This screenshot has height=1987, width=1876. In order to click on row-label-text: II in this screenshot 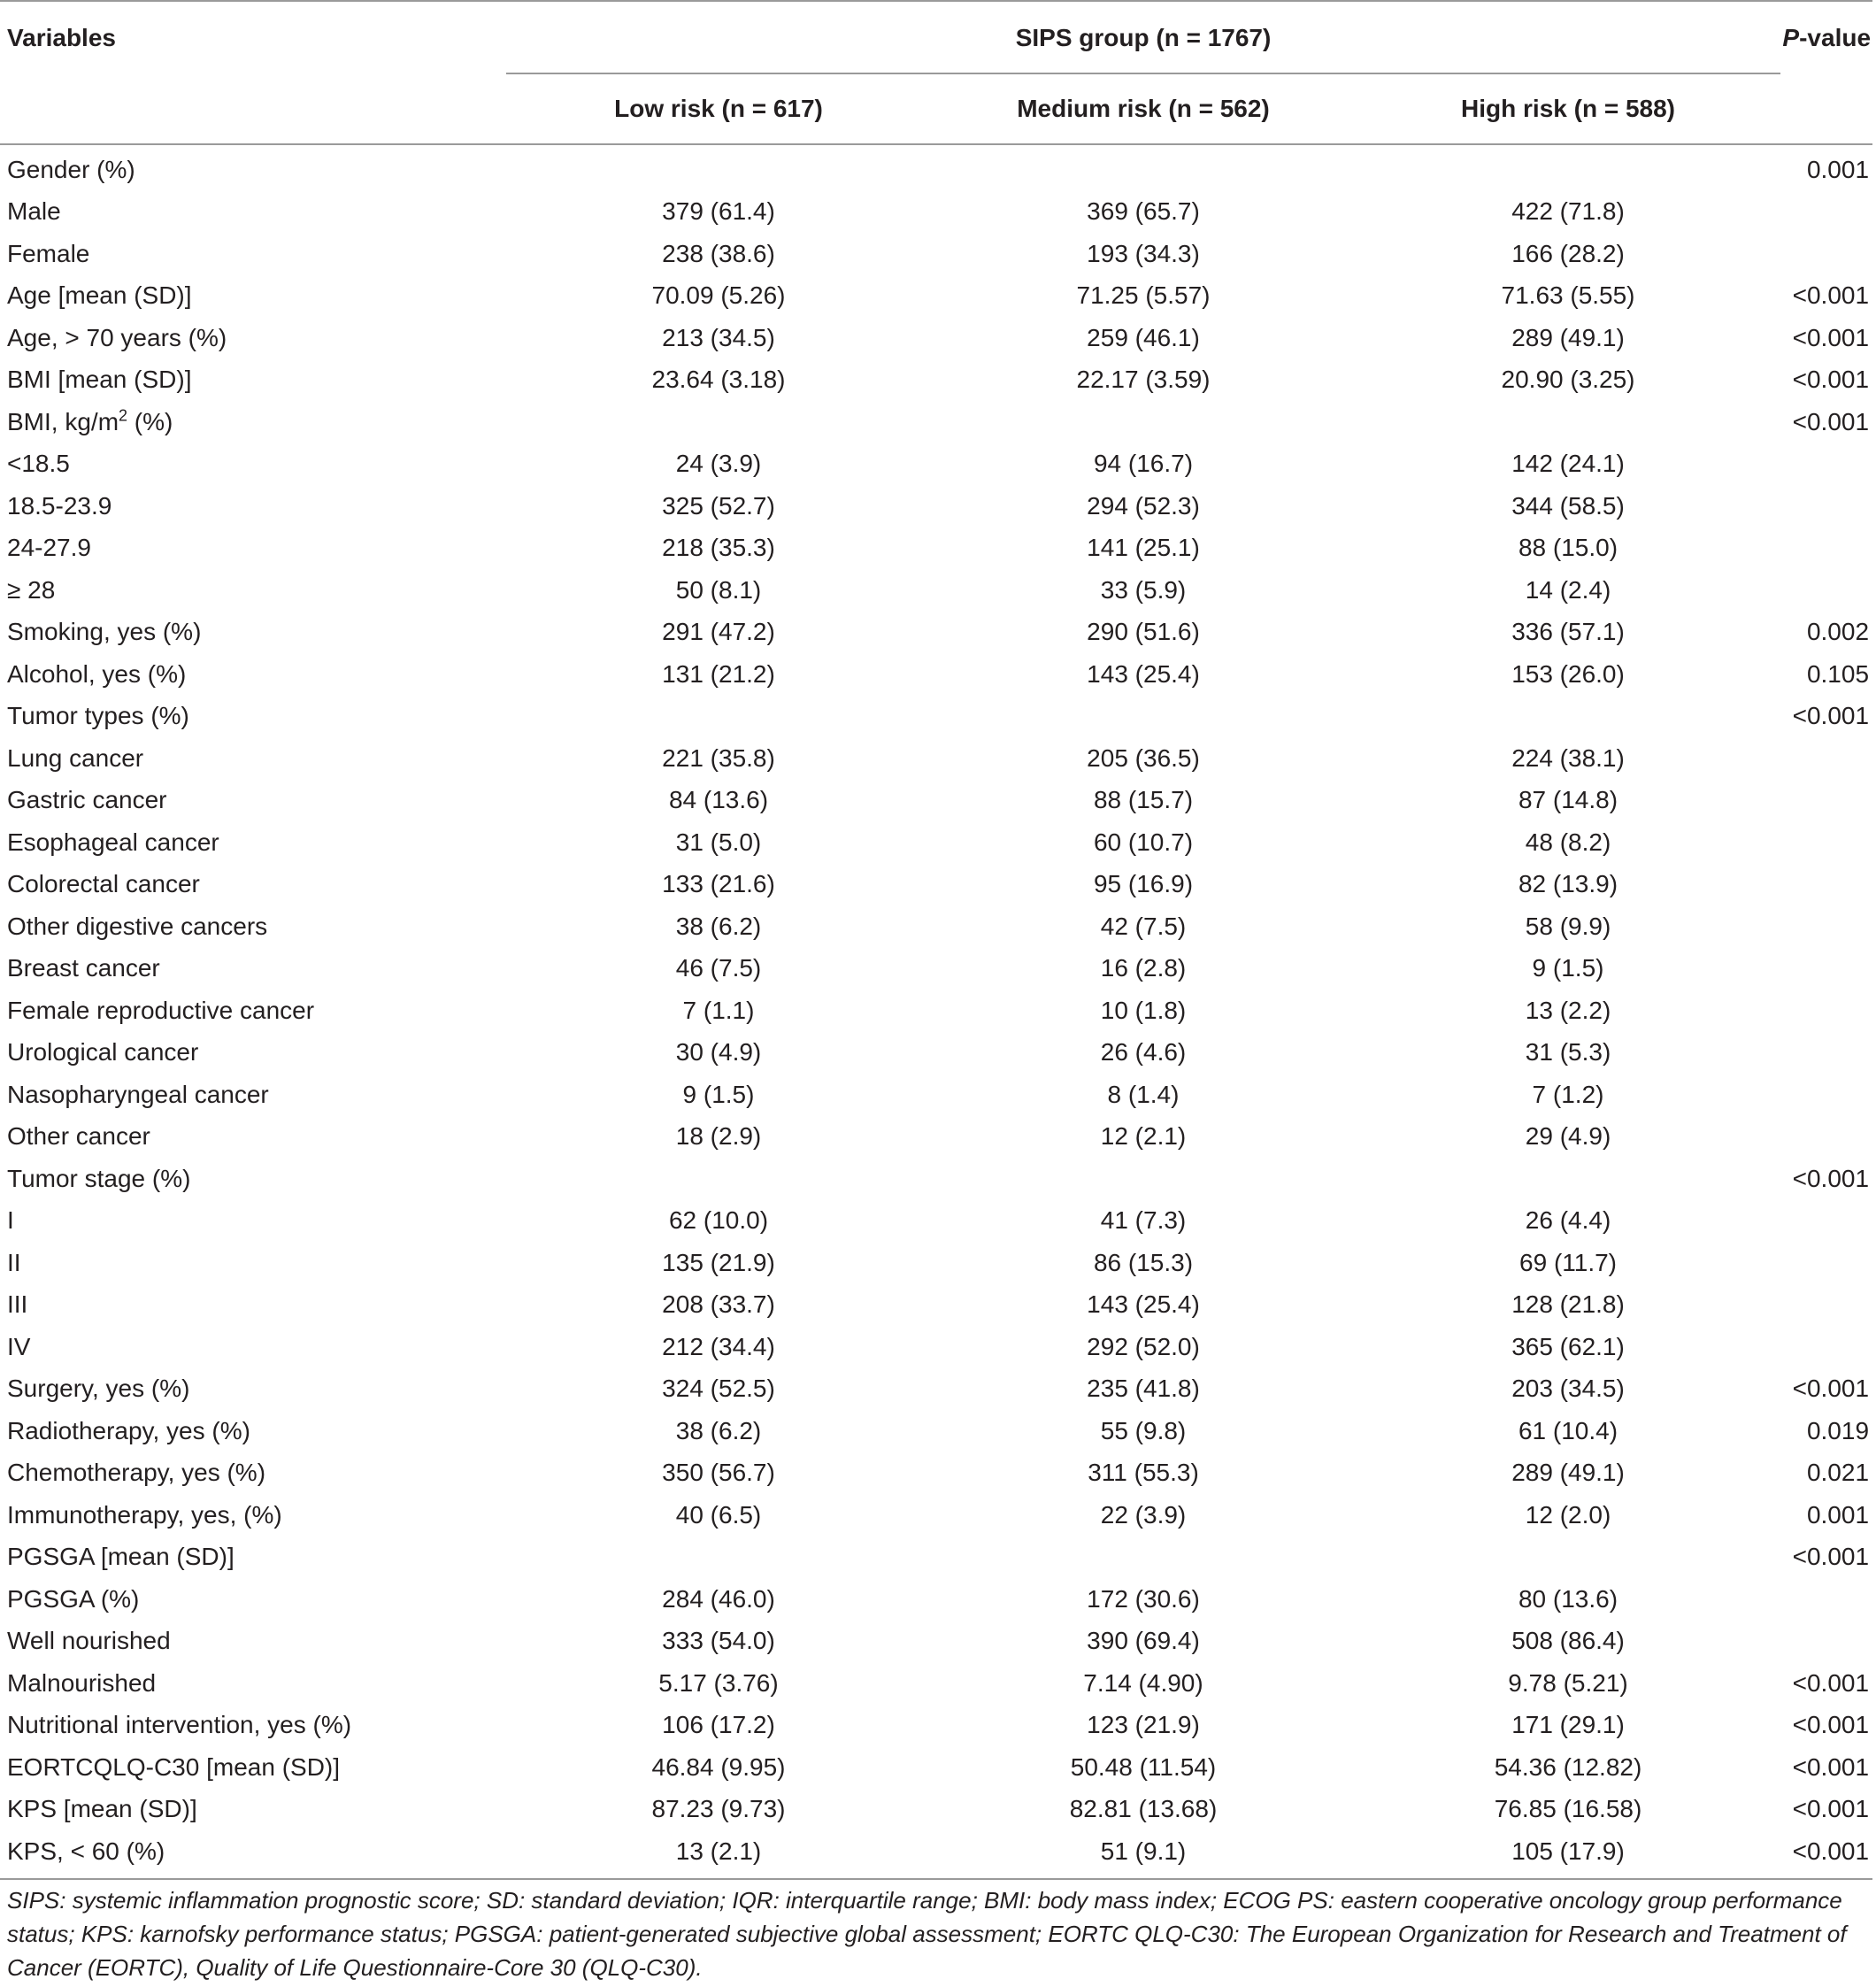, I will do `click(14, 1262)`.